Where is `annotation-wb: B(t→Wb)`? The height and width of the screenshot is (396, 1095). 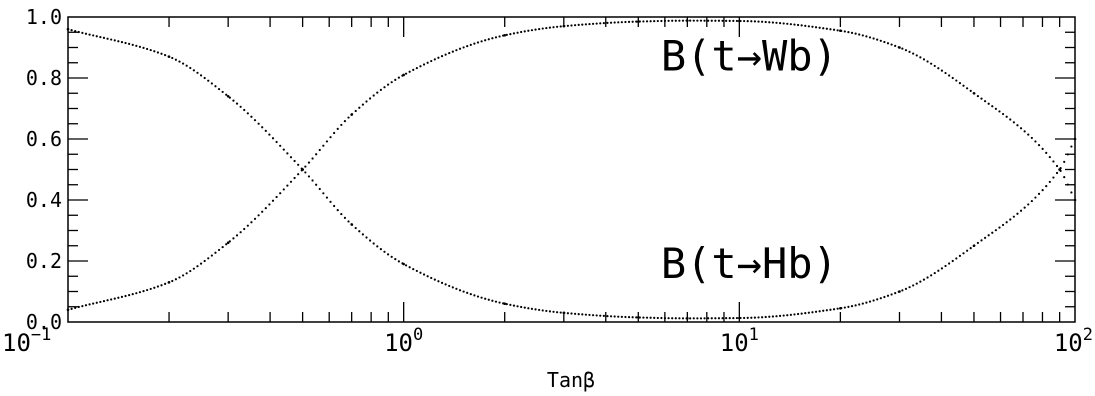
annotation-wb: B(t→Wb) is located at coordinates (749, 56).